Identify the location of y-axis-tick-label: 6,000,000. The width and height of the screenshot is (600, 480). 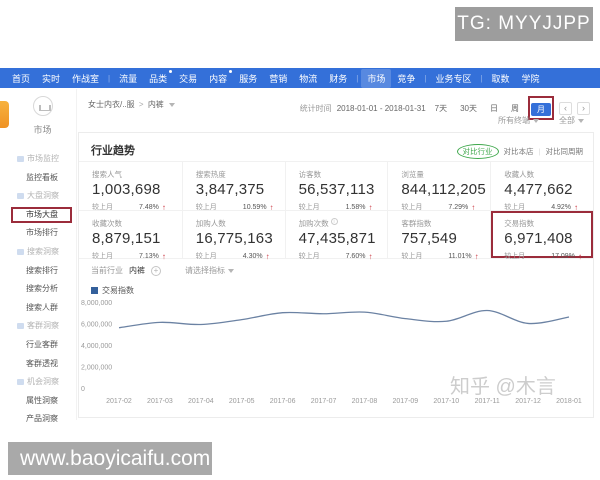
(96, 325).